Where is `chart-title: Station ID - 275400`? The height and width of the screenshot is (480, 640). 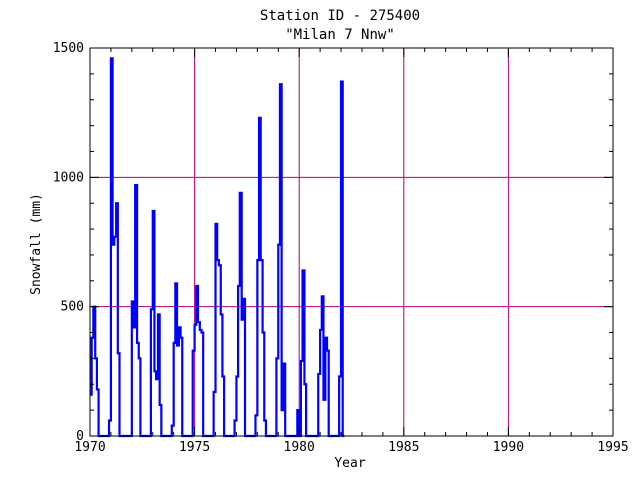 chart-title: Station ID - 275400 is located at coordinates (340, 16).